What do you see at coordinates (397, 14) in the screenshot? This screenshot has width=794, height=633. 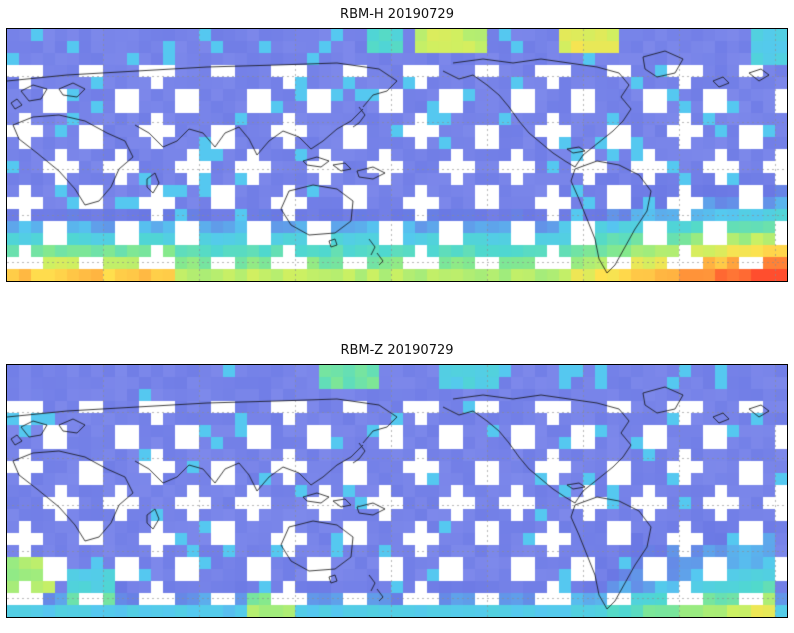 I see `panel-title-rbm-h: RBM-H 20190729` at bounding box center [397, 14].